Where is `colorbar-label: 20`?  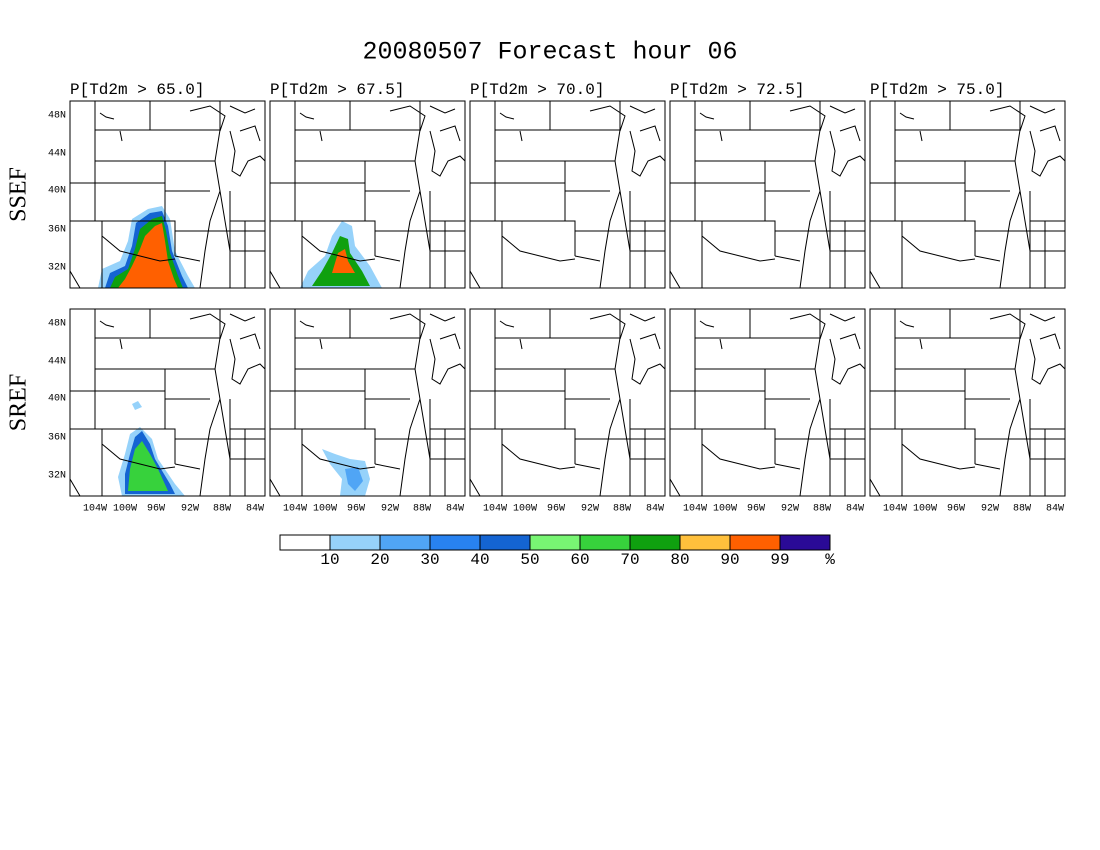 colorbar-label: 20 is located at coordinates (379, 560).